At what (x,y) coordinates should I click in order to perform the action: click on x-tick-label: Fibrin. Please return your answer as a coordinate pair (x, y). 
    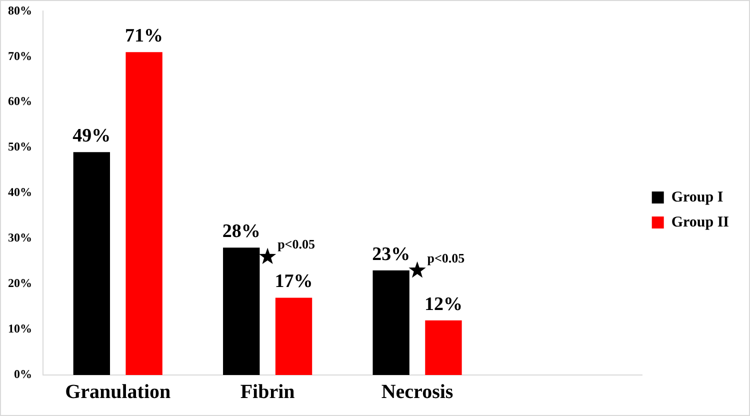
    Looking at the image, I should click on (267, 392).